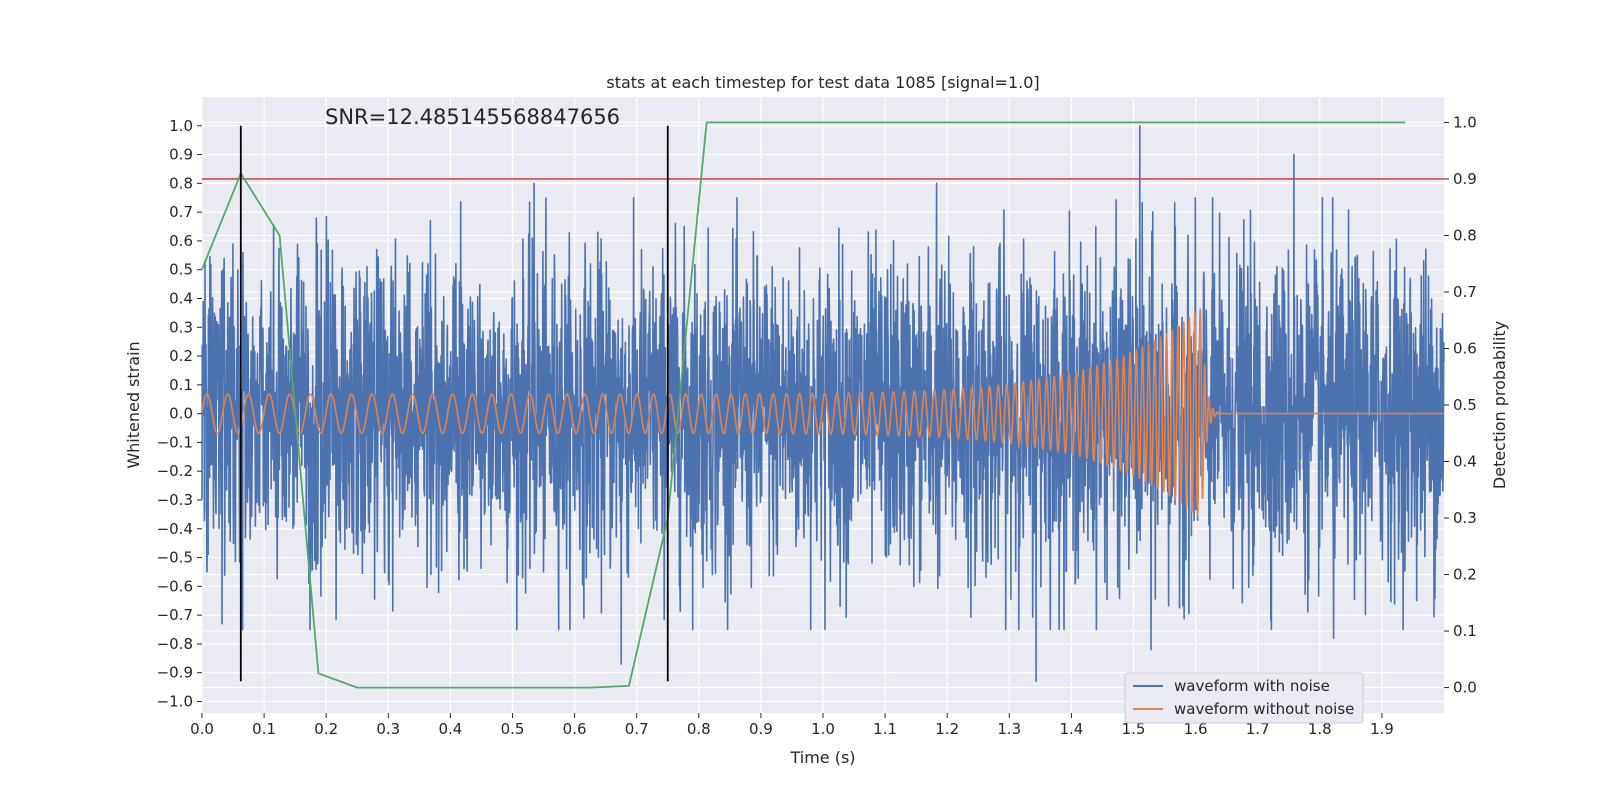 The image size is (1600, 800). I want to click on y-tick-label-left: 0.3, so click(181, 327).